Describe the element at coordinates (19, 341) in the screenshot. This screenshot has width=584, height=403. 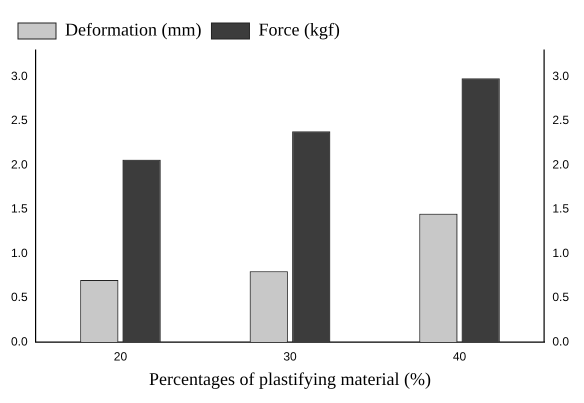
I see `y-tick-label: 0.0` at that location.